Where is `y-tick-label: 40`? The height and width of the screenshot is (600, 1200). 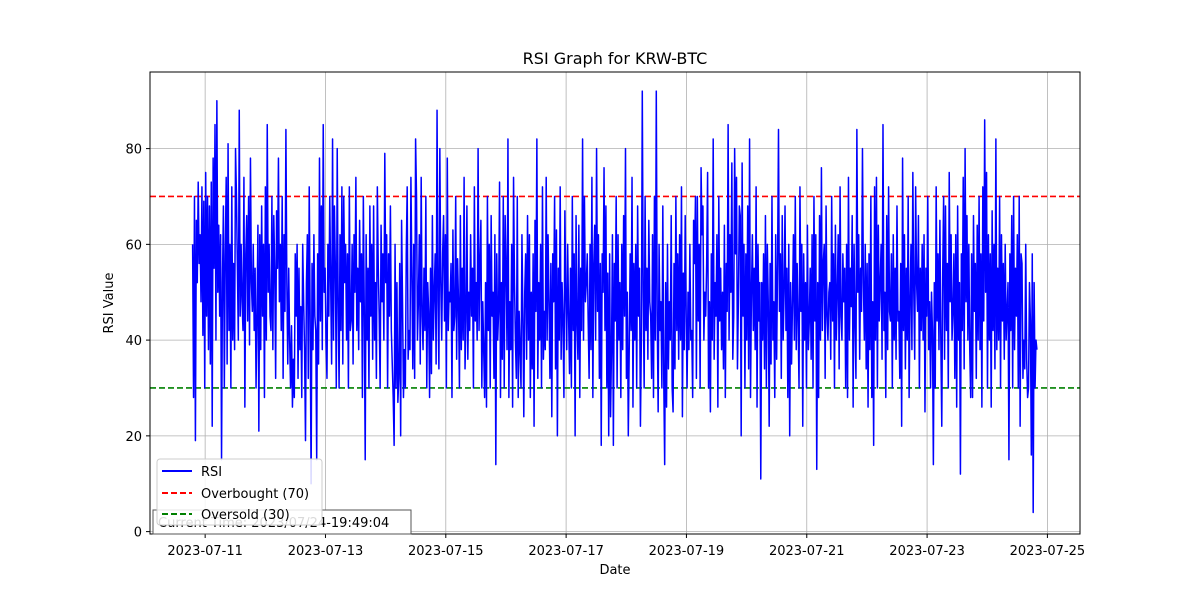
y-tick-label: 40 is located at coordinates (133, 341).